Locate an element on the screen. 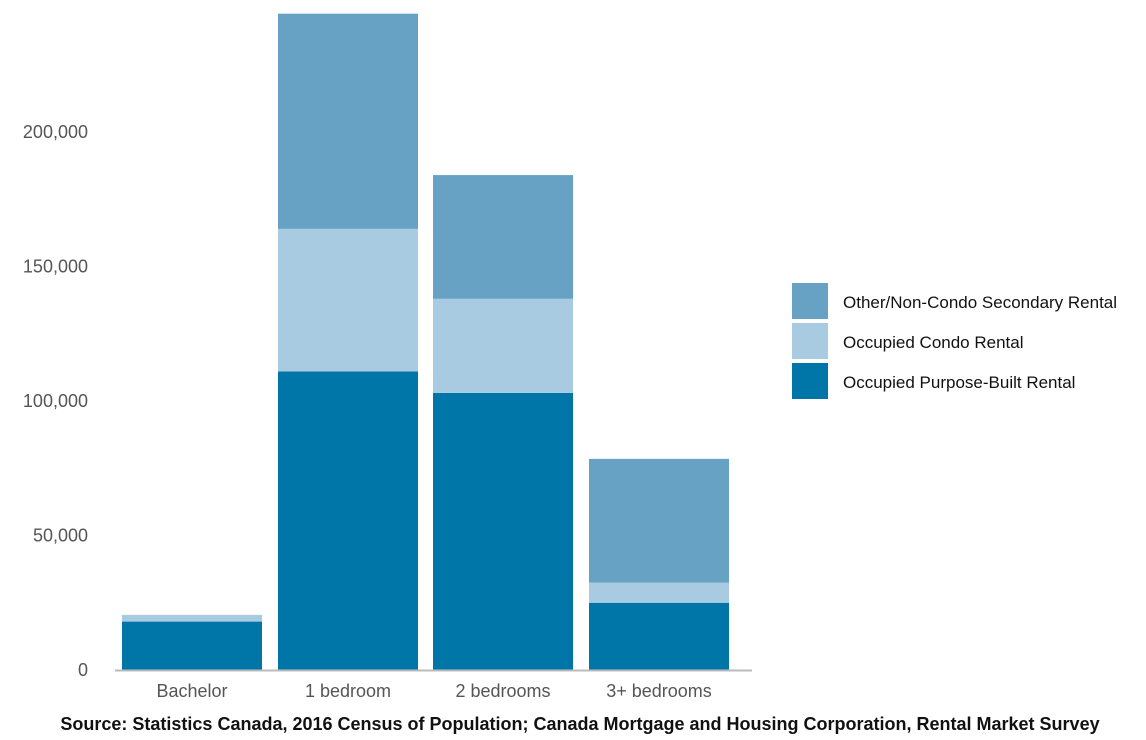 This screenshot has width=1146, height=740. legend-swatch-occupied-condo-rental is located at coordinates (810, 341).